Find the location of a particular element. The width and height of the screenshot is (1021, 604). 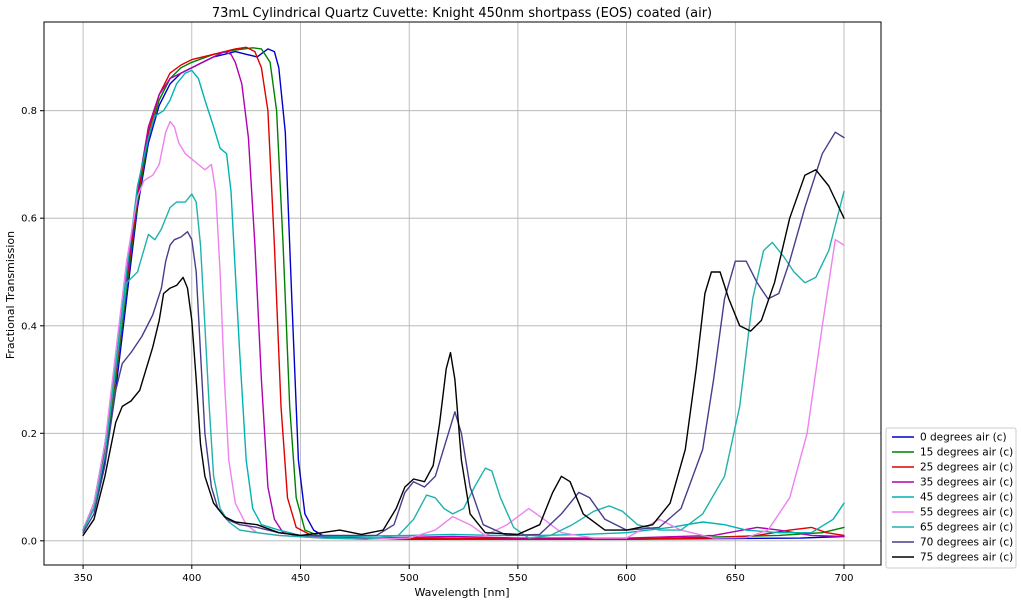

legend-label: 35 degrees air (c) is located at coordinates (966, 483).